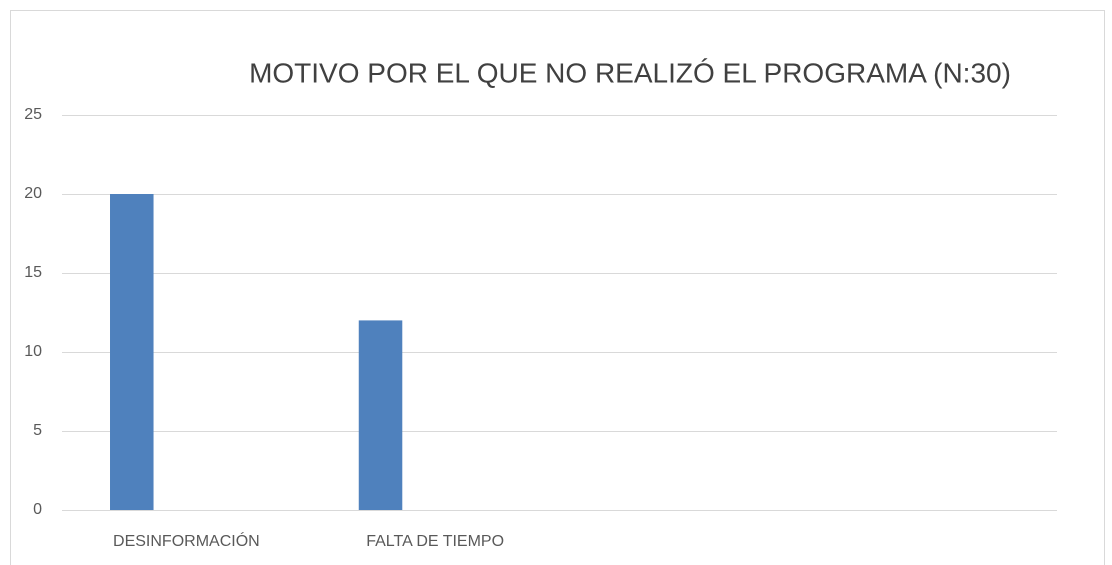 The width and height of the screenshot is (1112, 565). What do you see at coordinates (37, 509) in the screenshot?
I see `y-tick-label: 0` at bounding box center [37, 509].